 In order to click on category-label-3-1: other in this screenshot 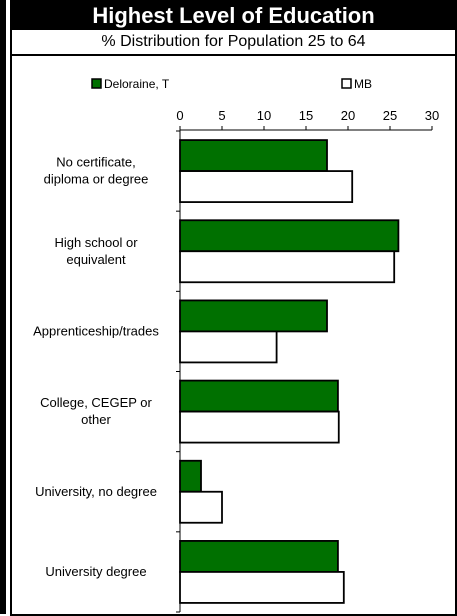, I will do `click(96, 419)`.